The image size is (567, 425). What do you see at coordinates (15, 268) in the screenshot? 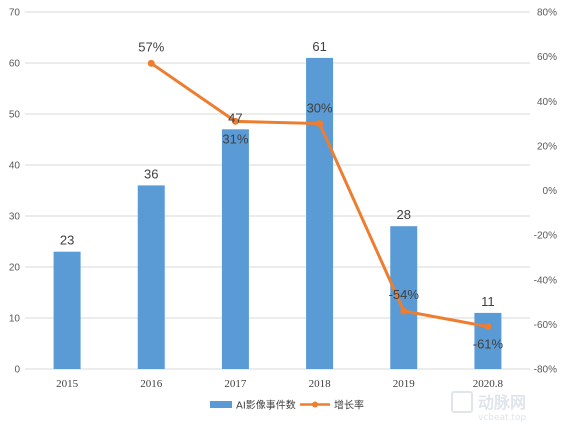
I see `left-tick-label: 20` at bounding box center [15, 268].